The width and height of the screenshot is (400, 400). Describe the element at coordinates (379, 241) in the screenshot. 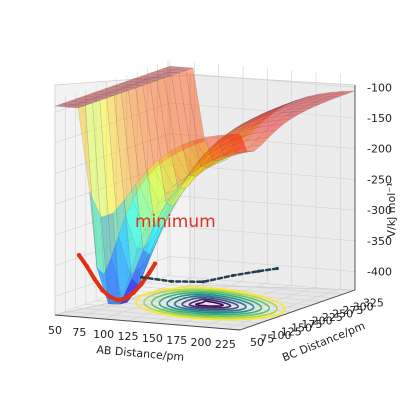

I see `z-tick-label: -350` at that location.